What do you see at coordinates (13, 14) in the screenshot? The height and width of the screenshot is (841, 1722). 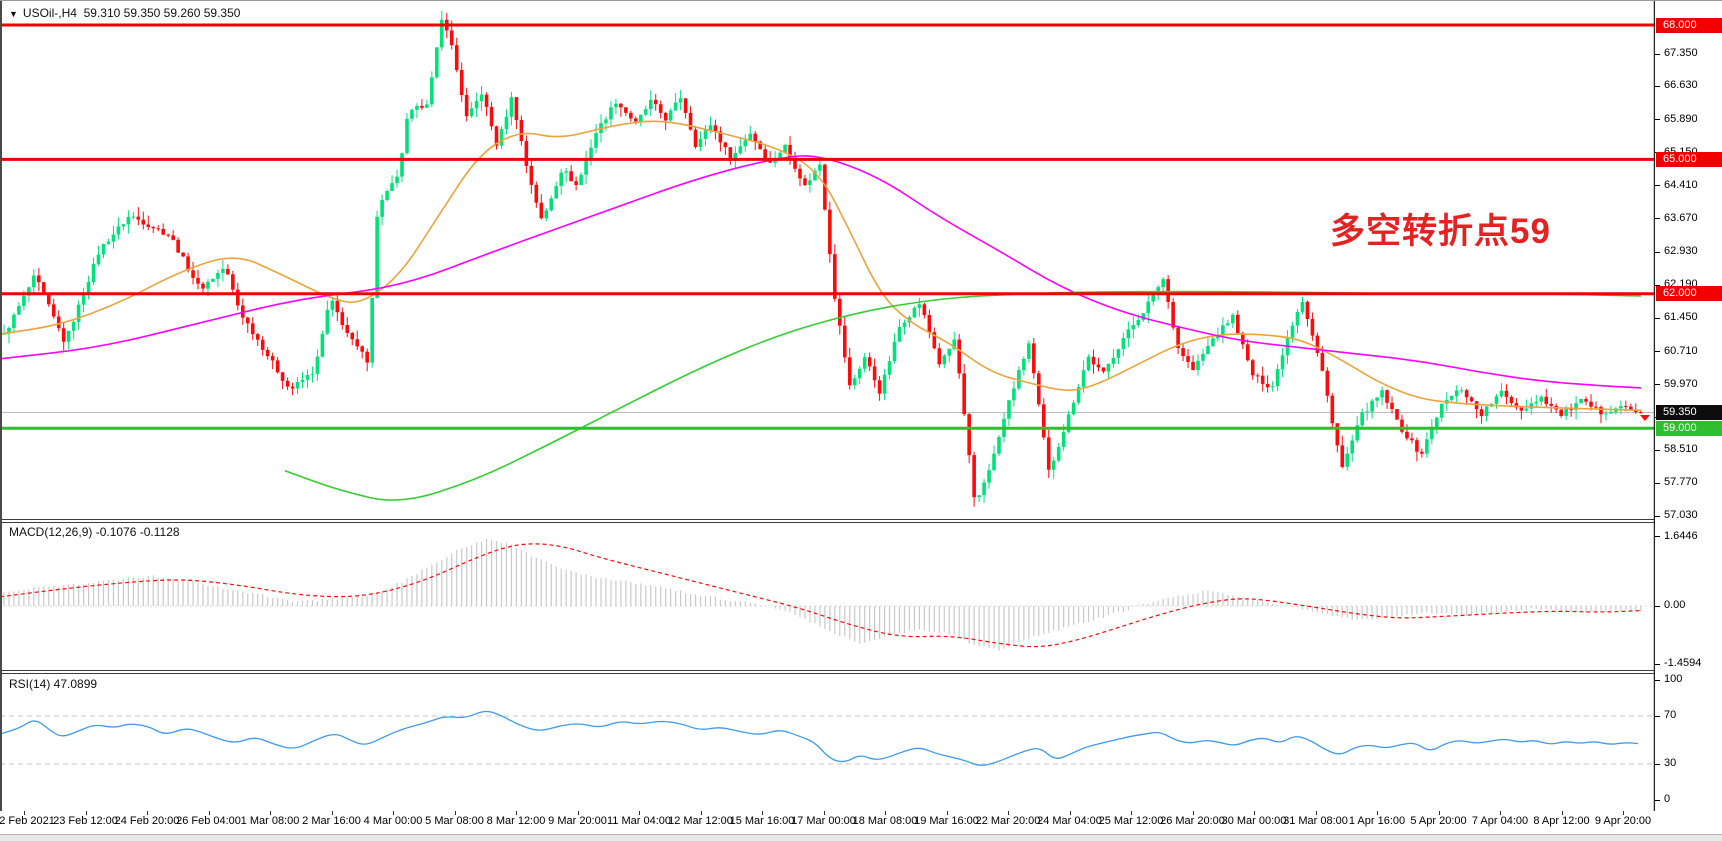 I see `symbol-dropdown-icon: ▼` at bounding box center [13, 14].